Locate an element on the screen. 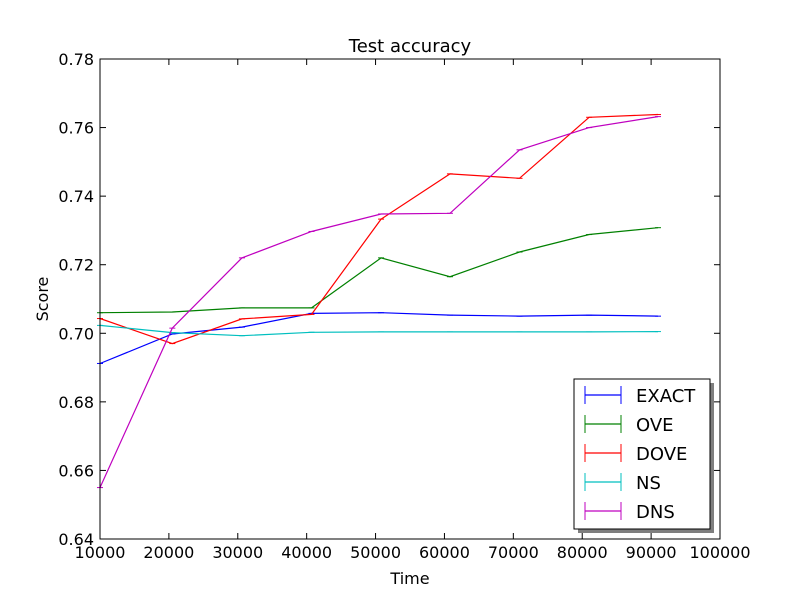  legend-entry-dns: DNS is located at coordinates (629, 512).